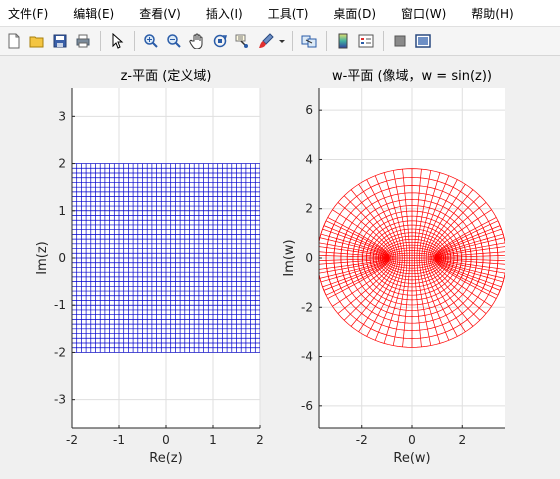 This screenshot has height=479, width=560. Describe the element at coordinates (60, 305) in the screenshot. I see `y-tick-label: -1` at that location.